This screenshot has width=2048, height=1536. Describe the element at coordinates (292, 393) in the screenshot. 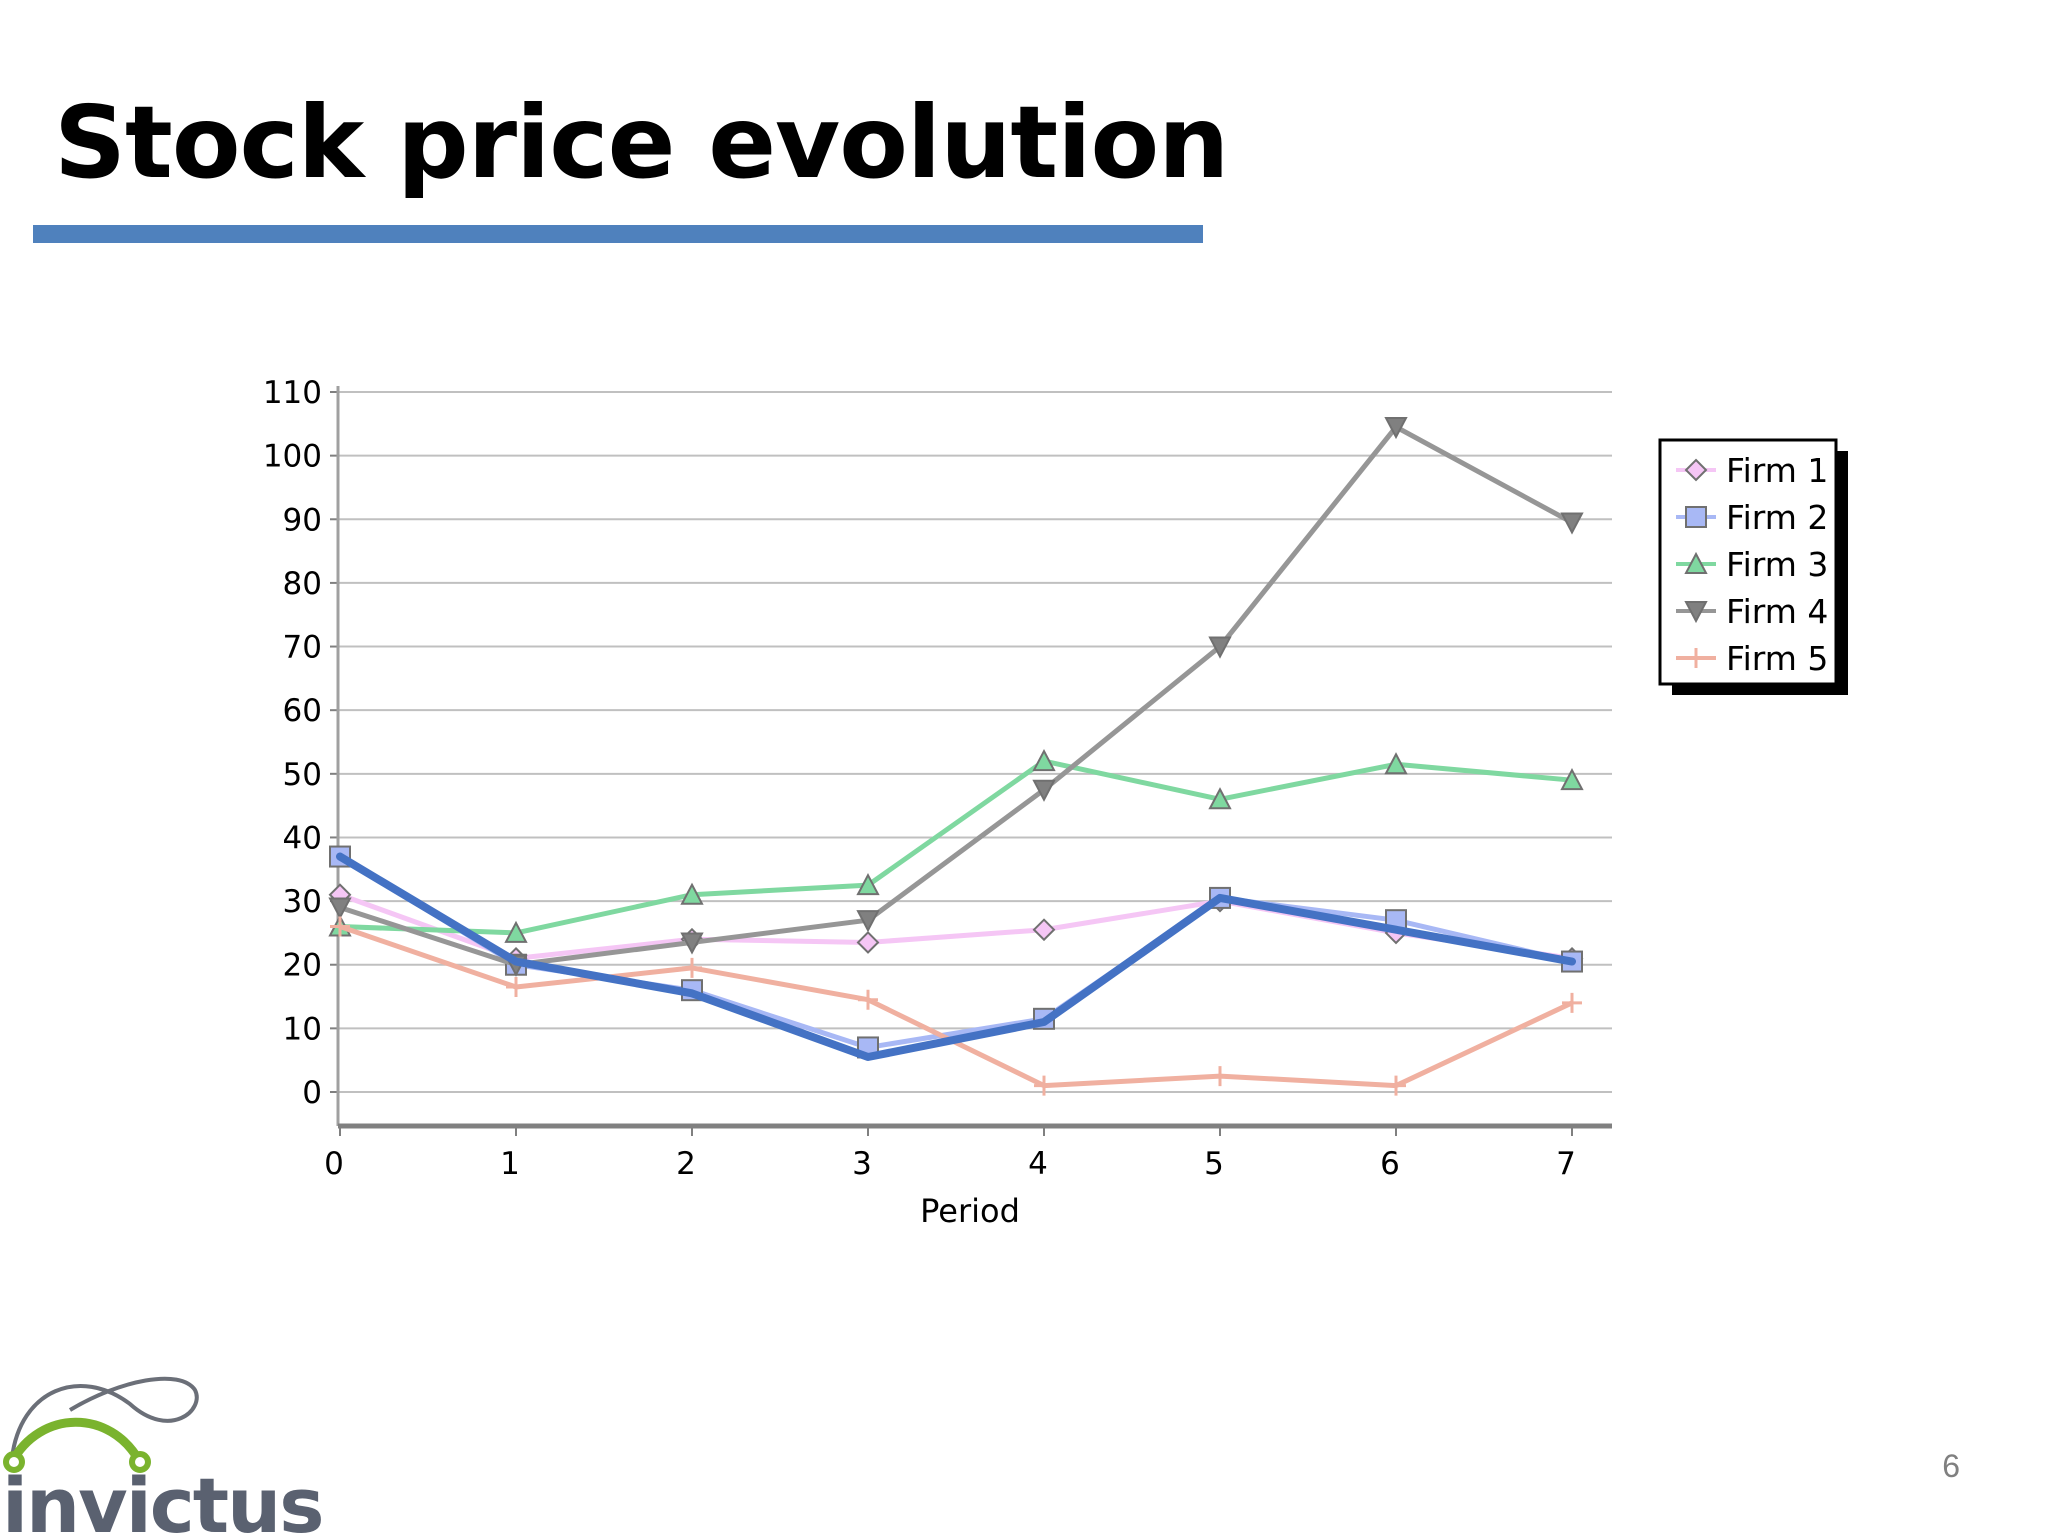

I see `y-tick-label: 110` at that location.